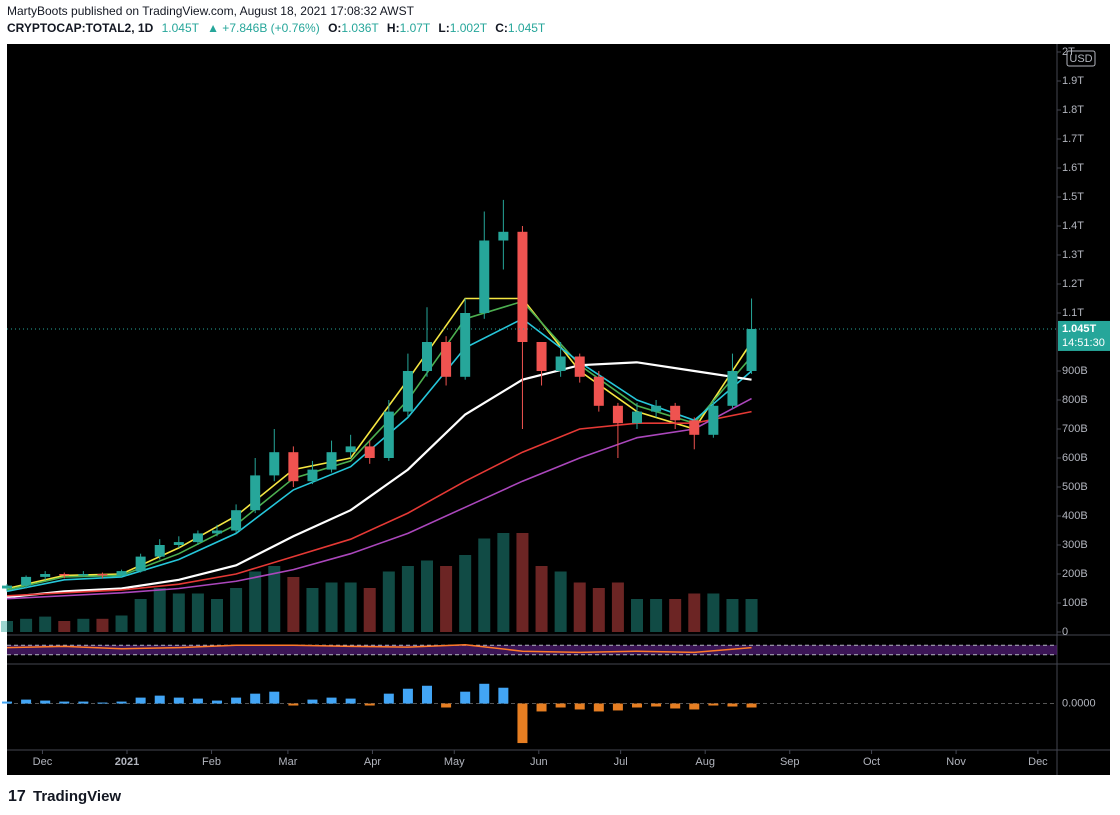 The height and width of the screenshot is (815, 1120). What do you see at coordinates (1075, 400) in the screenshot?
I see `y-tick-label: 800B` at bounding box center [1075, 400].